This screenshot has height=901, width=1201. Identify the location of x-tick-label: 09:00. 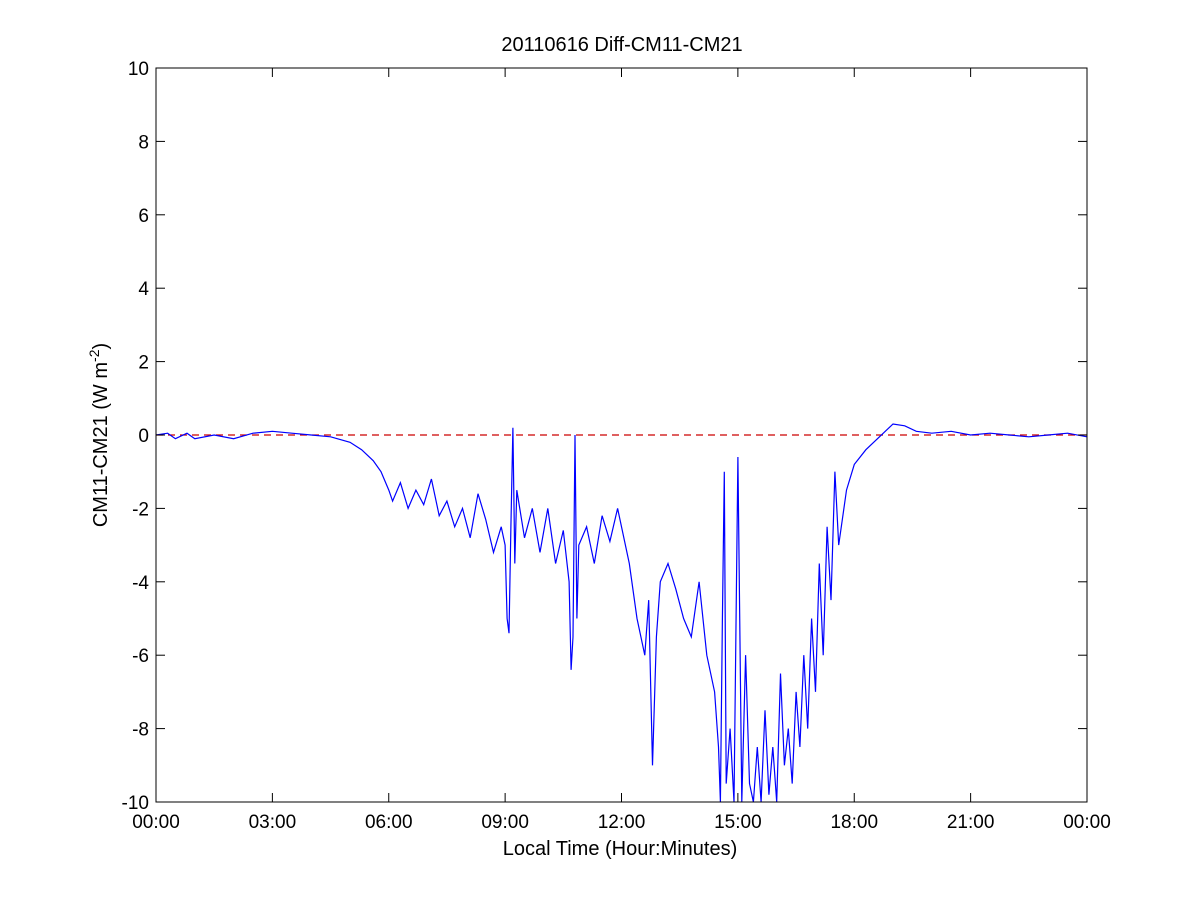
(505, 822).